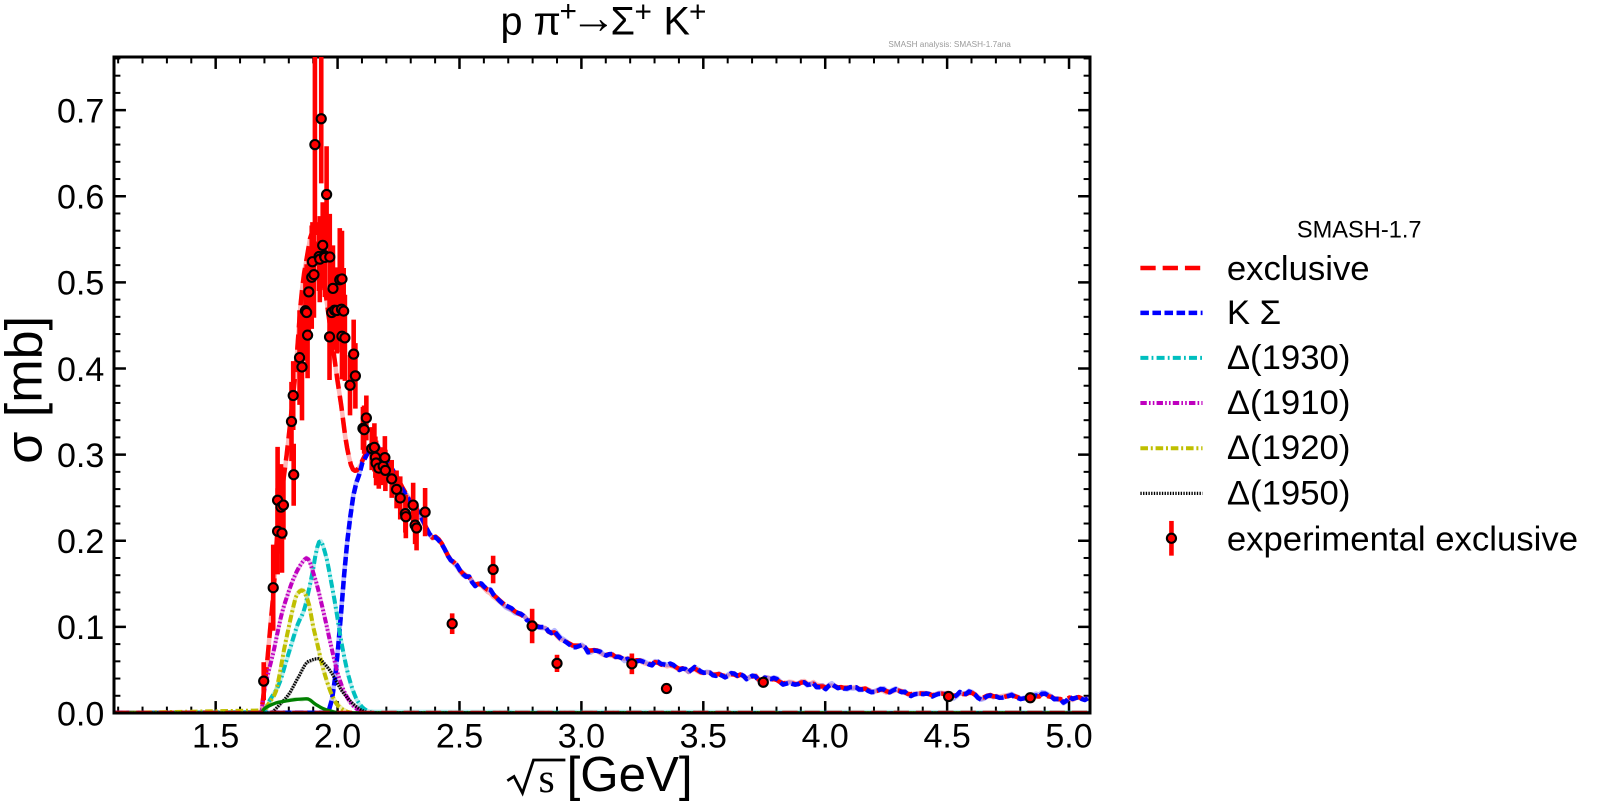  I want to click on svg-text: σ [mb], so click(27, 390).